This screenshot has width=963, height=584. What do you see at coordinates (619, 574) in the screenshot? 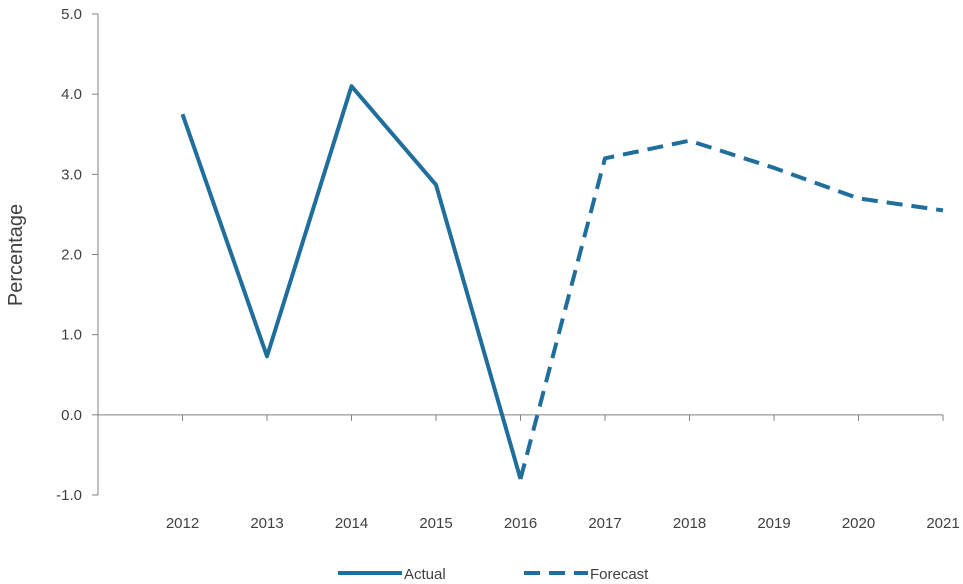
I see `legend-label-forecast: Forecast` at bounding box center [619, 574].